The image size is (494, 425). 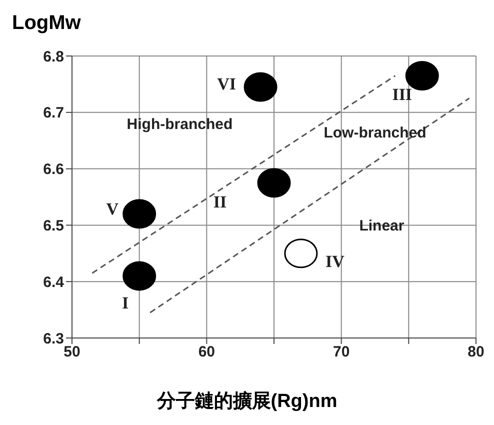 What do you see at coordinates (375, 133) in the screenshot?
I see `annotation: Low-branched` at bounding box center [375, 133].